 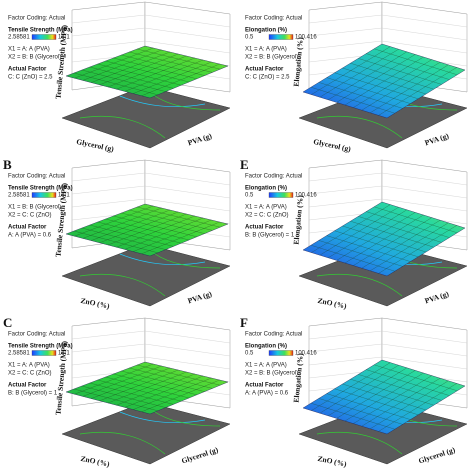 What do you see at coordinates (264, 70) in the screenshot?
I see `factor-heading: Actual Factor` at bounding box center [264, 70].